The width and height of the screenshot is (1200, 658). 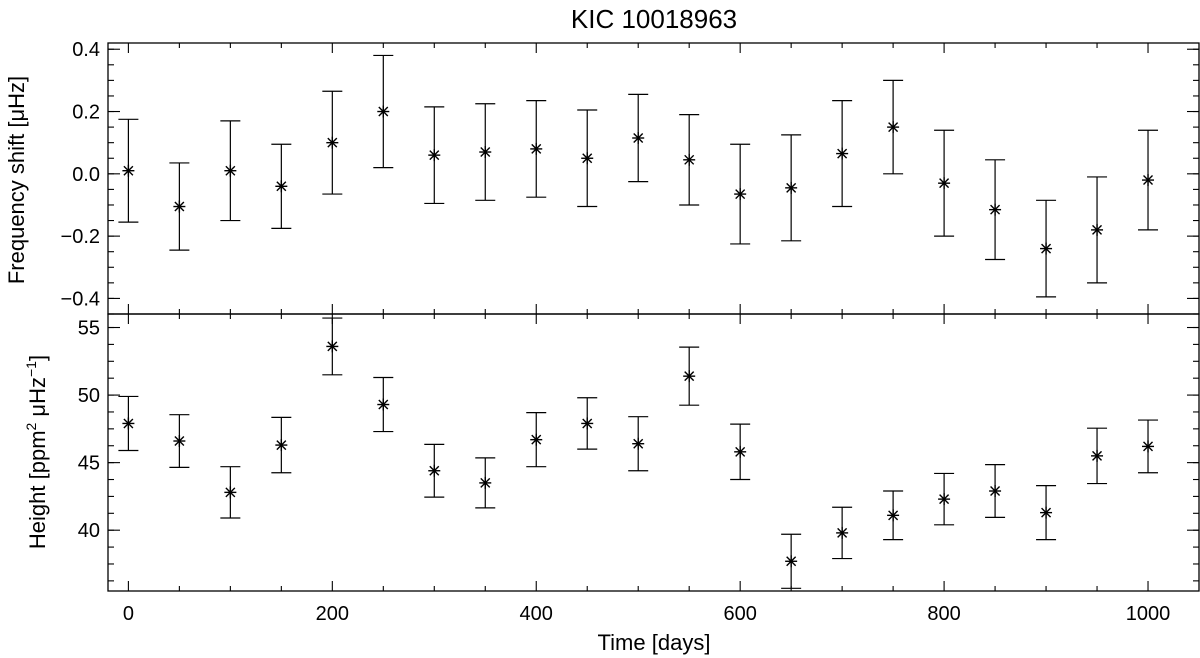 I want to click on x-tick-label: 200, so click(x=332, y=614).